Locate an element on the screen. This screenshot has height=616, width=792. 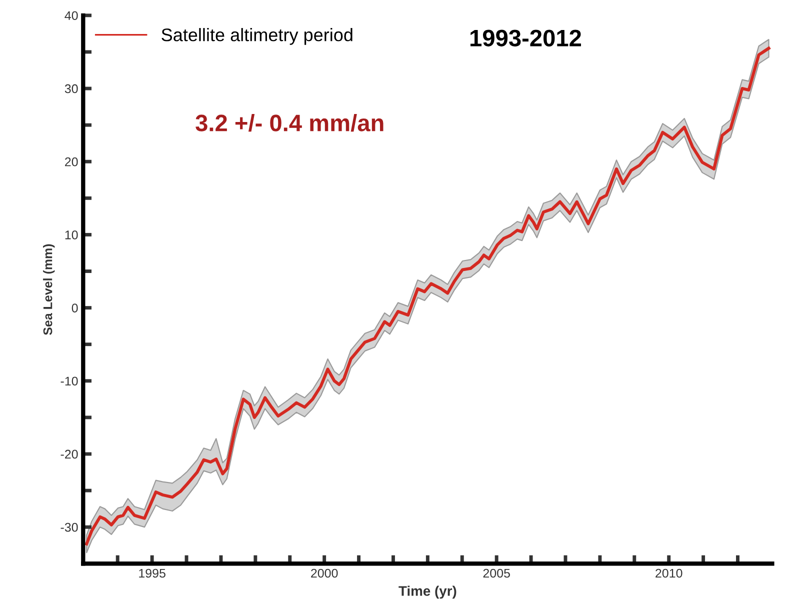
x-tick-label: 2010 is located at coordinates (669, 573).